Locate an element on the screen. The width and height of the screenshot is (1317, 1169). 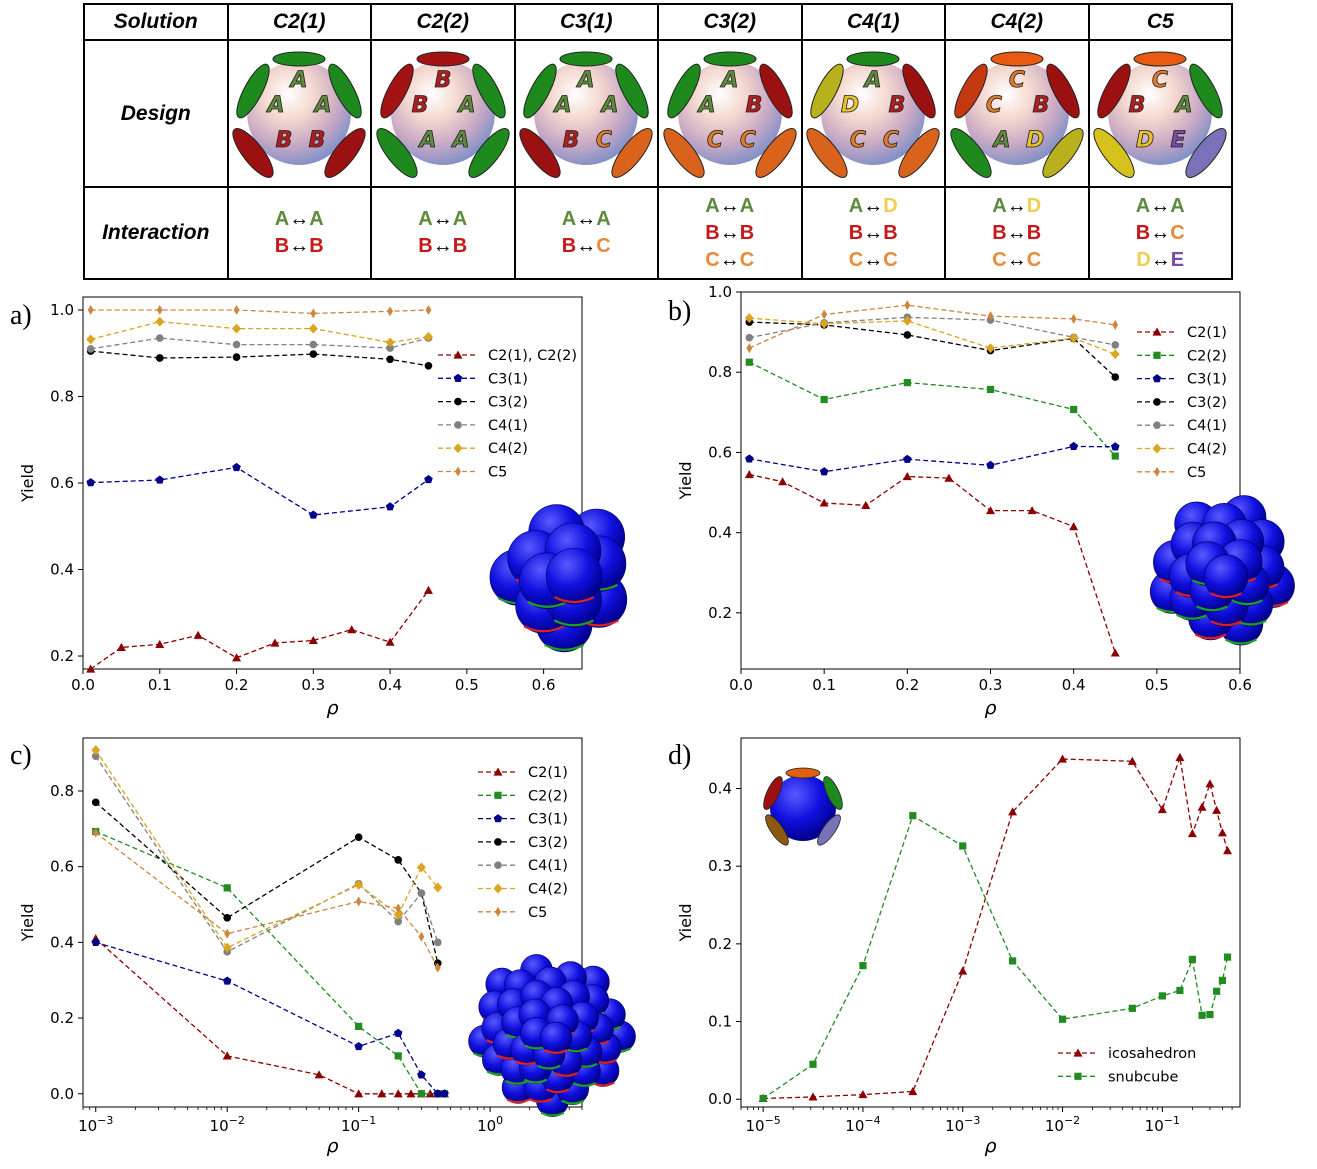
plot-frame is located at coordinates (332, 922).